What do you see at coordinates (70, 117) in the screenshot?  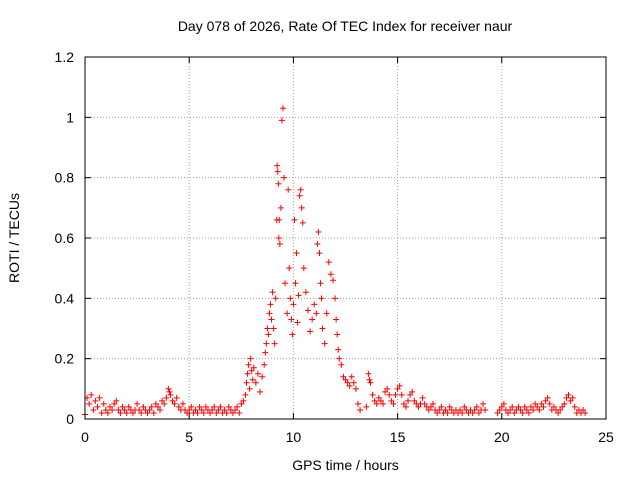 I see `y-tick-label: 1` at bounding box center [70, 117].